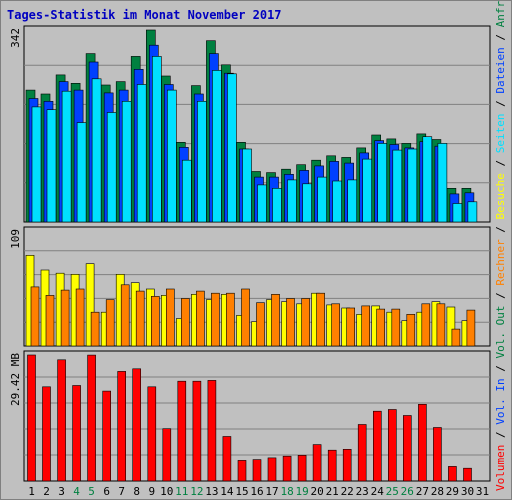 The image size is (512, 501). I want to click on y-max-label-bottom: 29.42 MB, so click(15, 379).